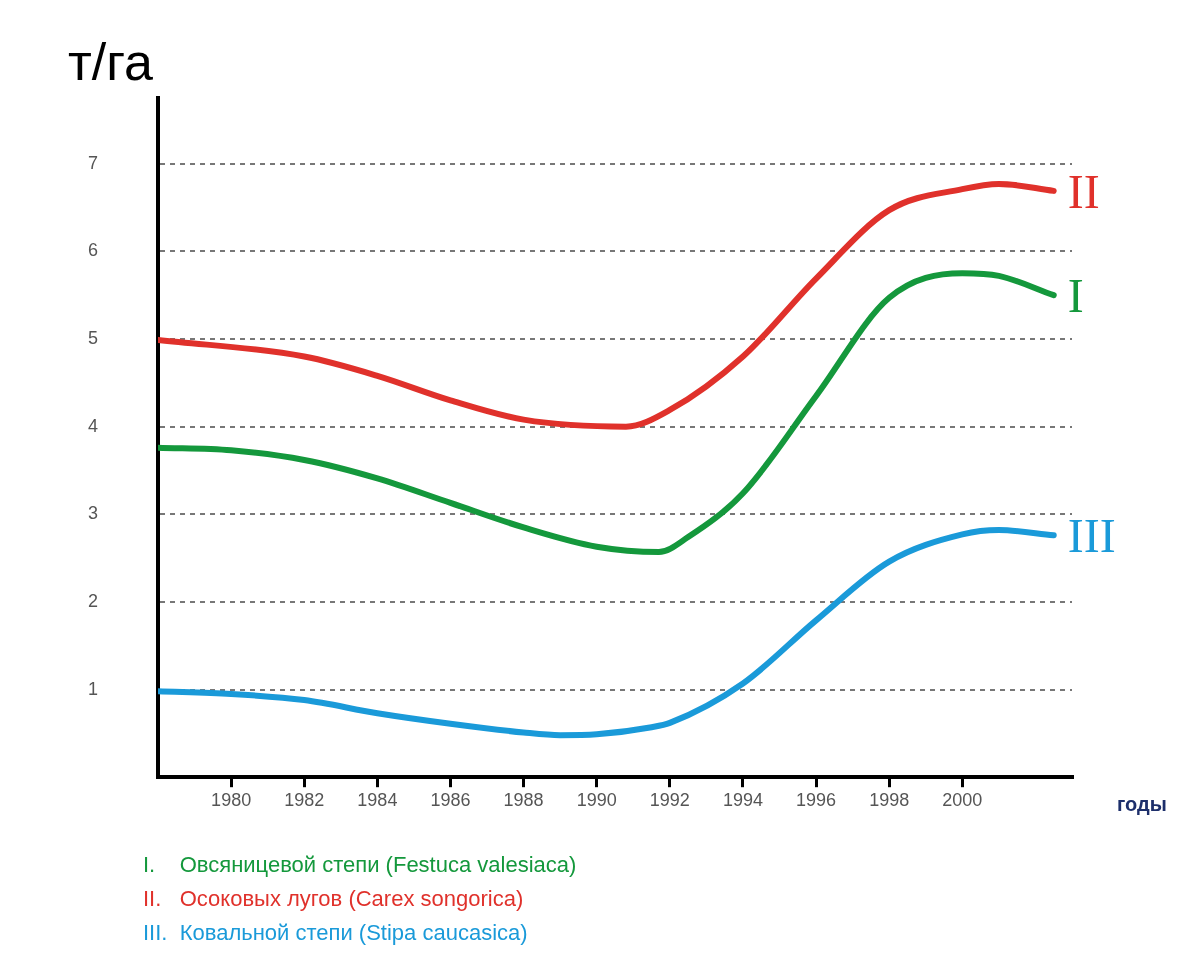 The image size is (1200, 974). What do you see at coordinates (93, 688) in the screenshot?
I see `y-tick-label: 1` at bounding box center [93, 688].